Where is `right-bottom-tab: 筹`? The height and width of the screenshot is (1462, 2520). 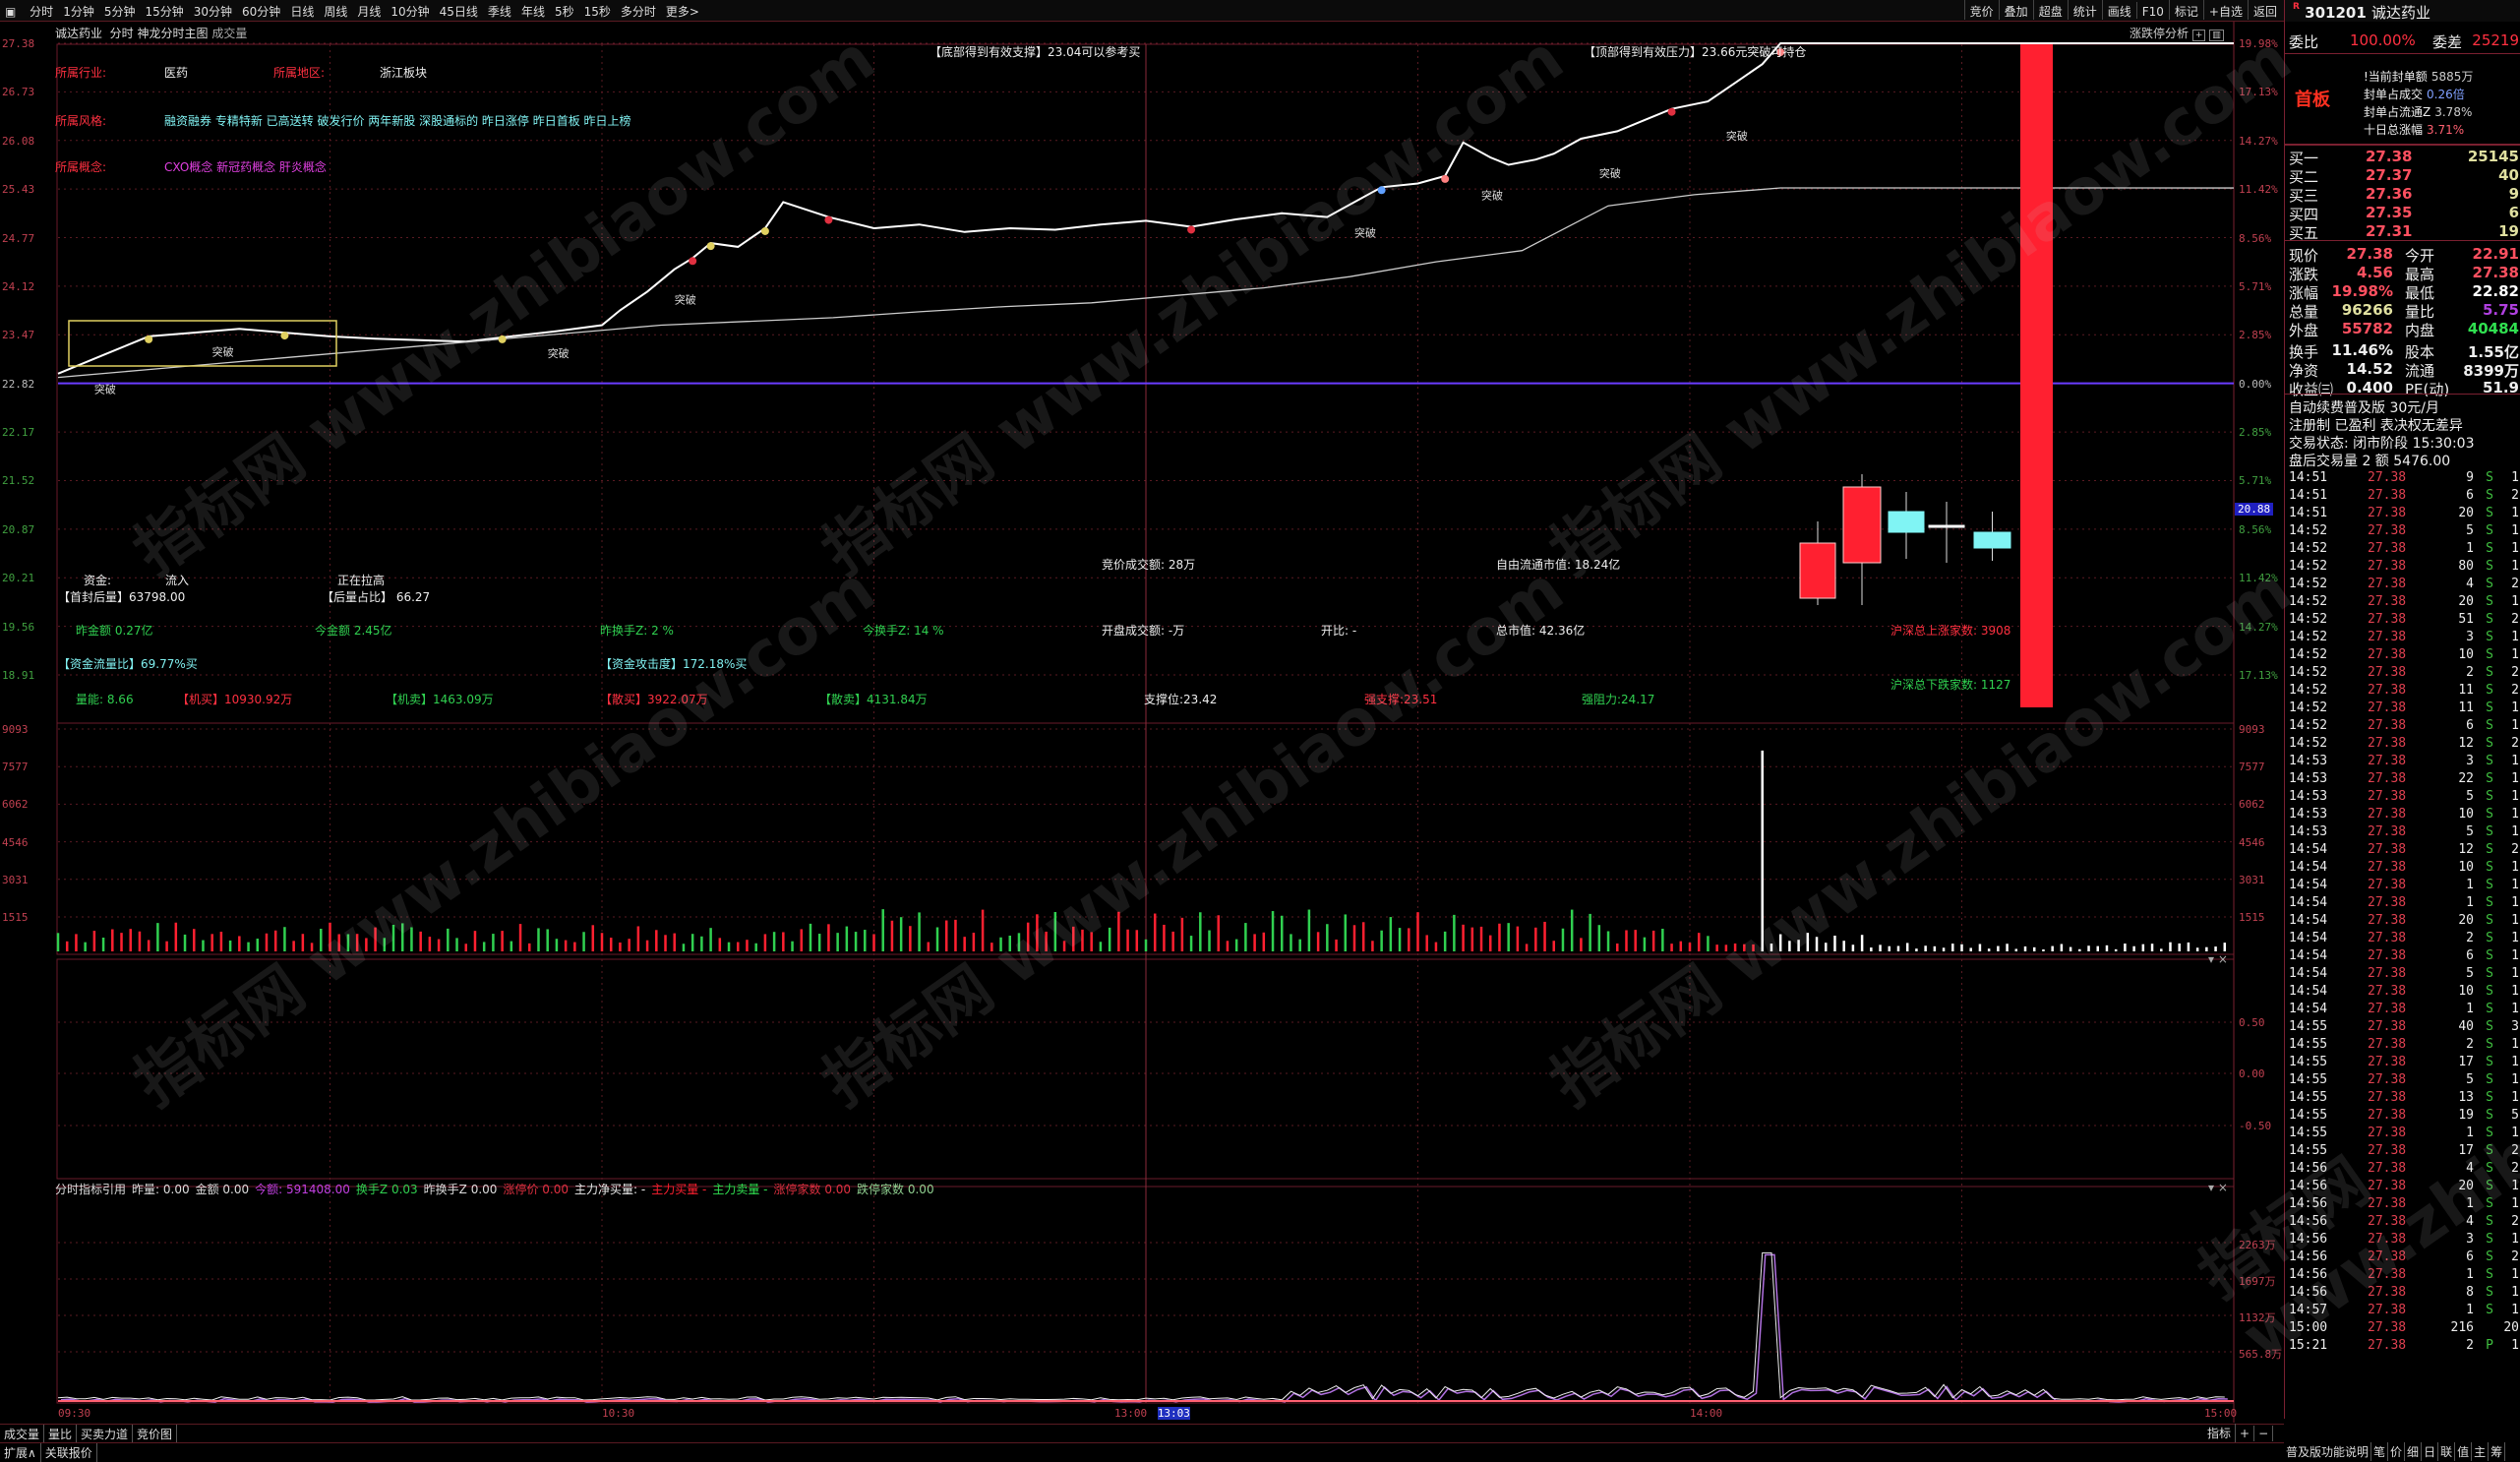 right-bottom-tab: 筹 is located at coordinates (2497, 1451).